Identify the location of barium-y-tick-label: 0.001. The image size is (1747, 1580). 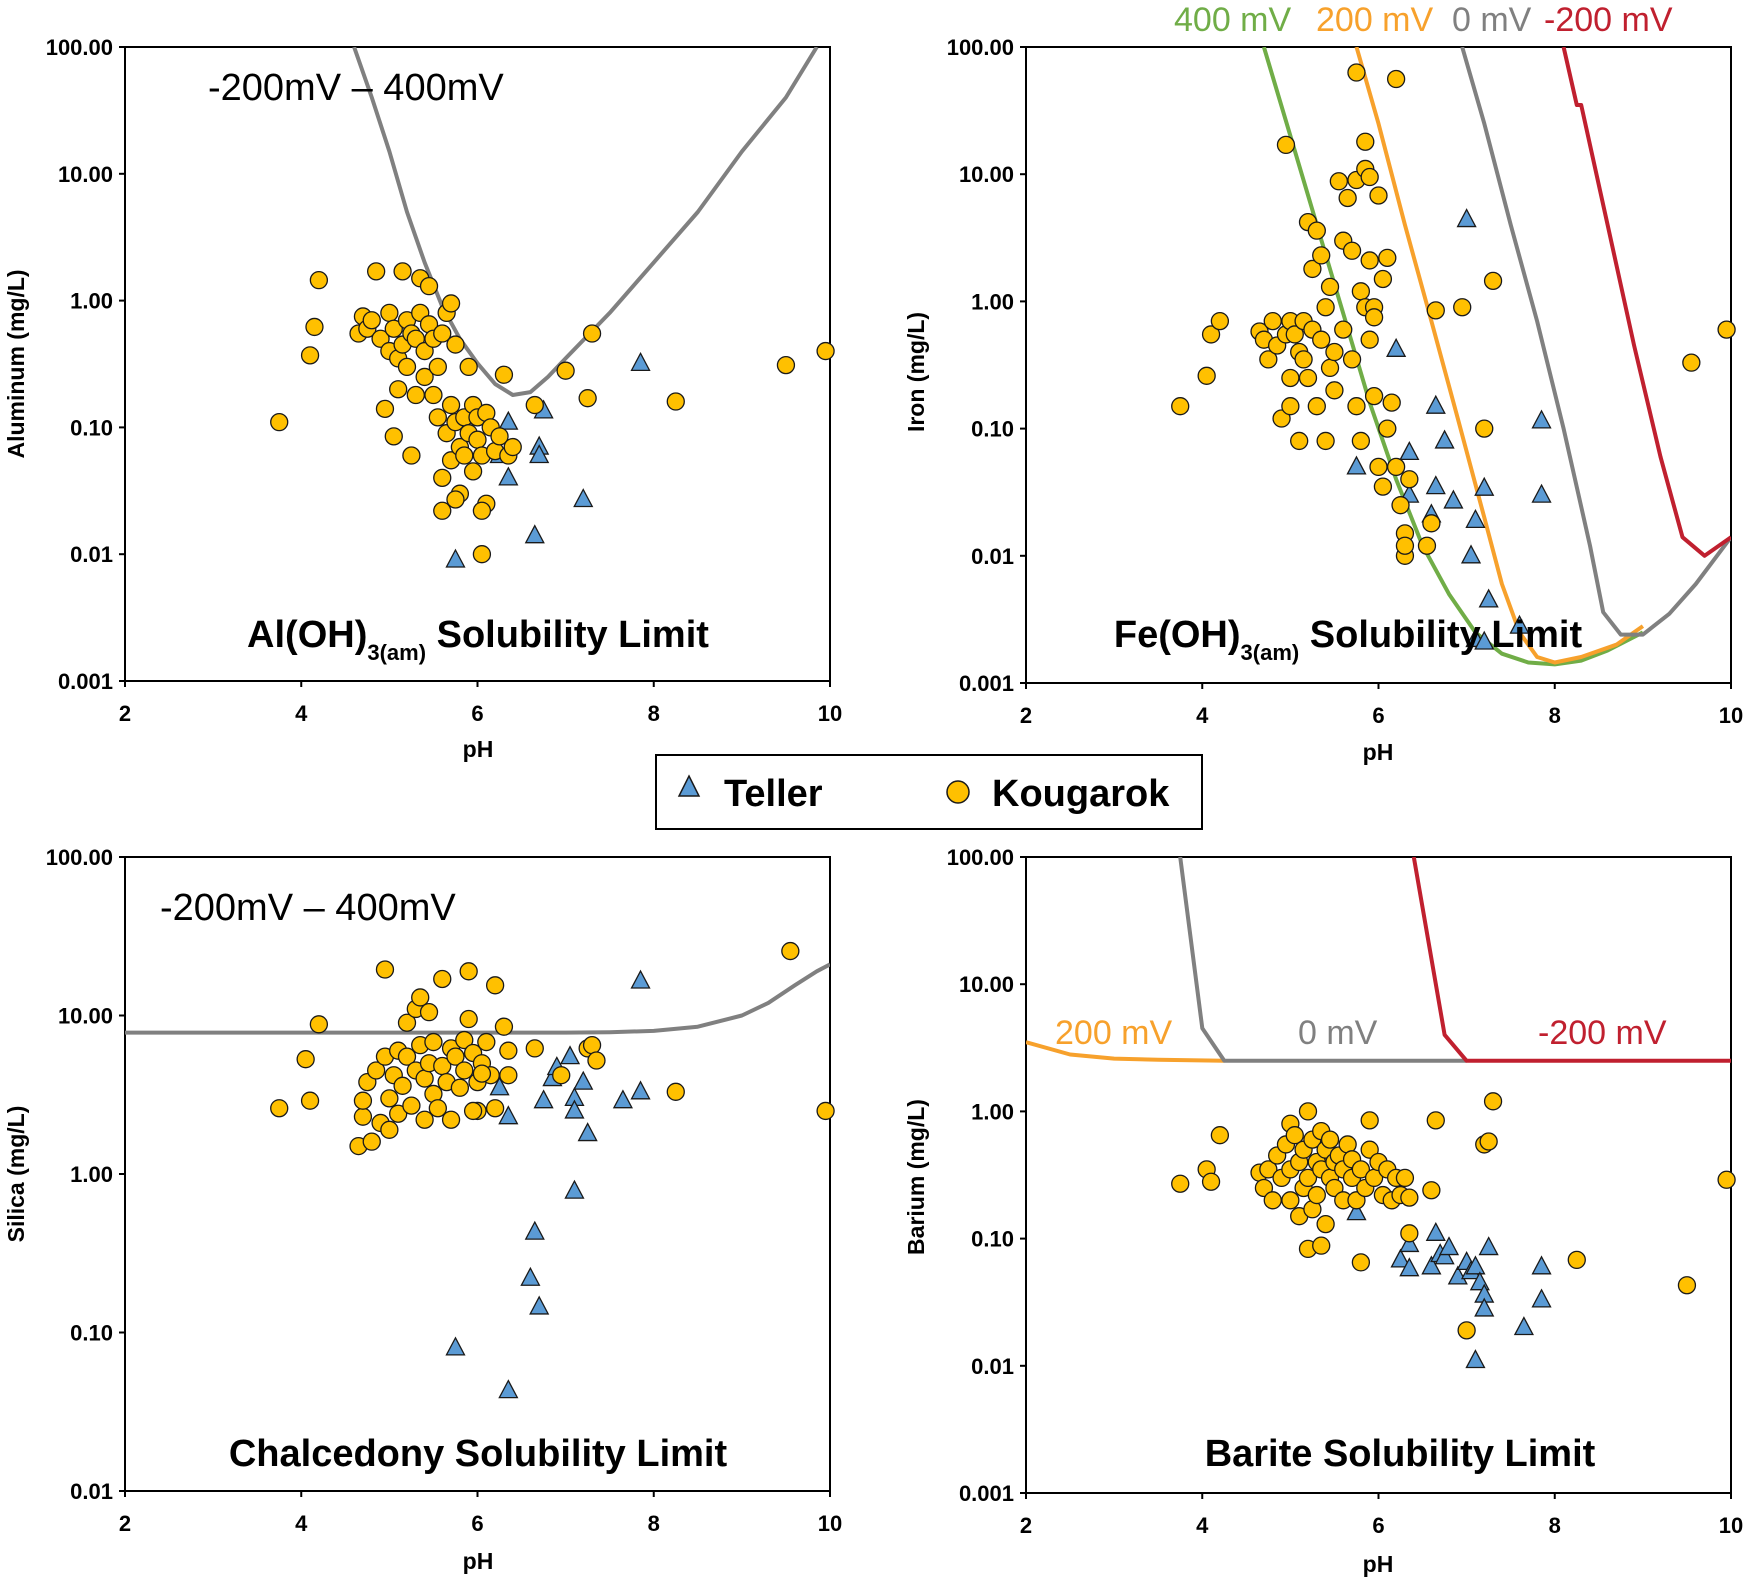
(986, 1493).